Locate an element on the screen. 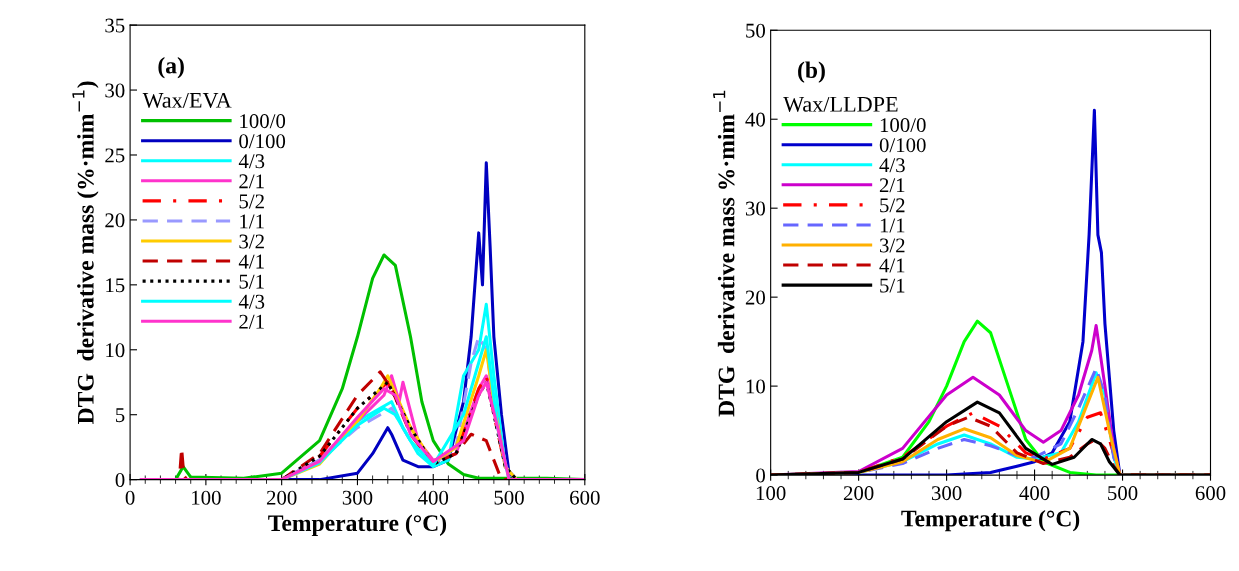  y-tick-label: 35 is located at coordinates (115, 25).